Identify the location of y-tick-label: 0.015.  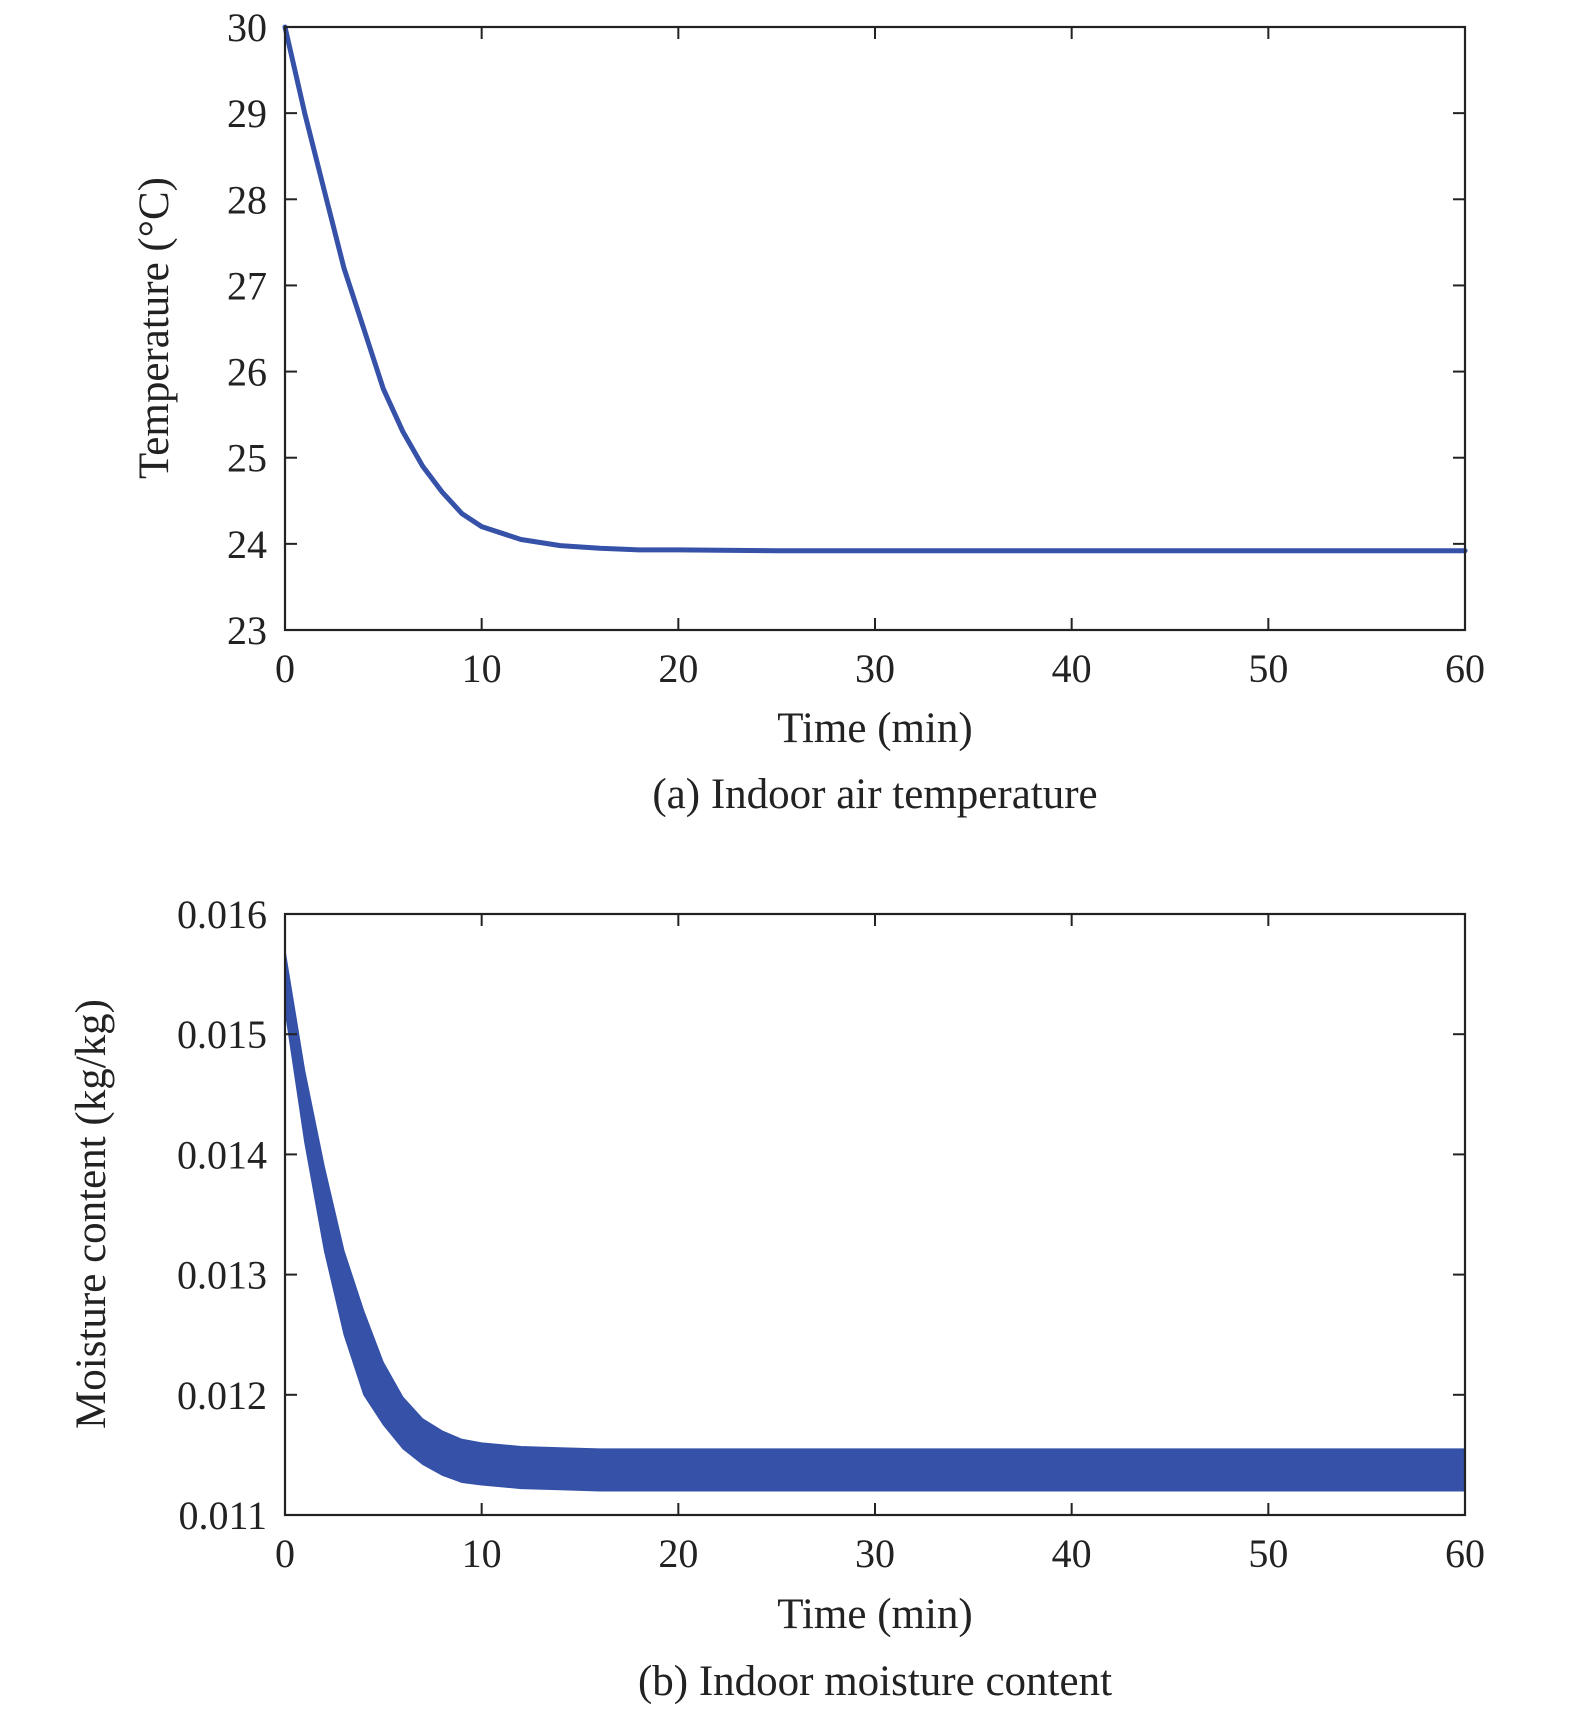
(222, 1034).